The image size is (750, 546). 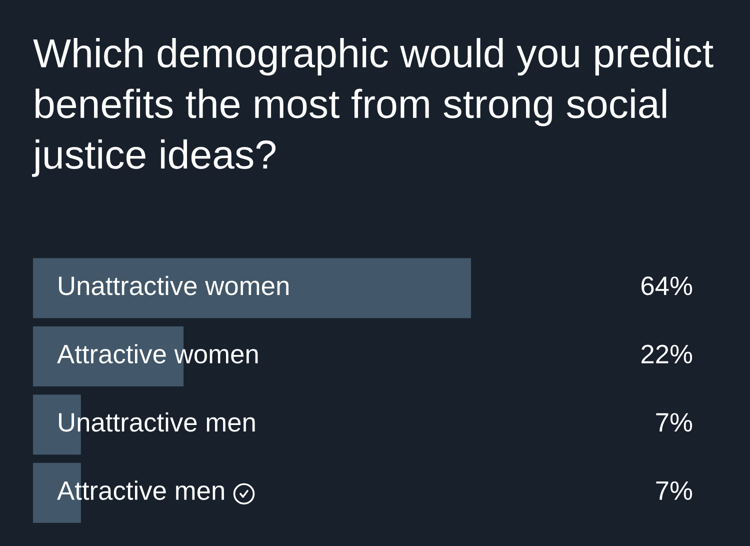 What do you see at coordinates (667, 286) in the screenshot?
I see `data-label: 64%` at bounding box center [667, 286].